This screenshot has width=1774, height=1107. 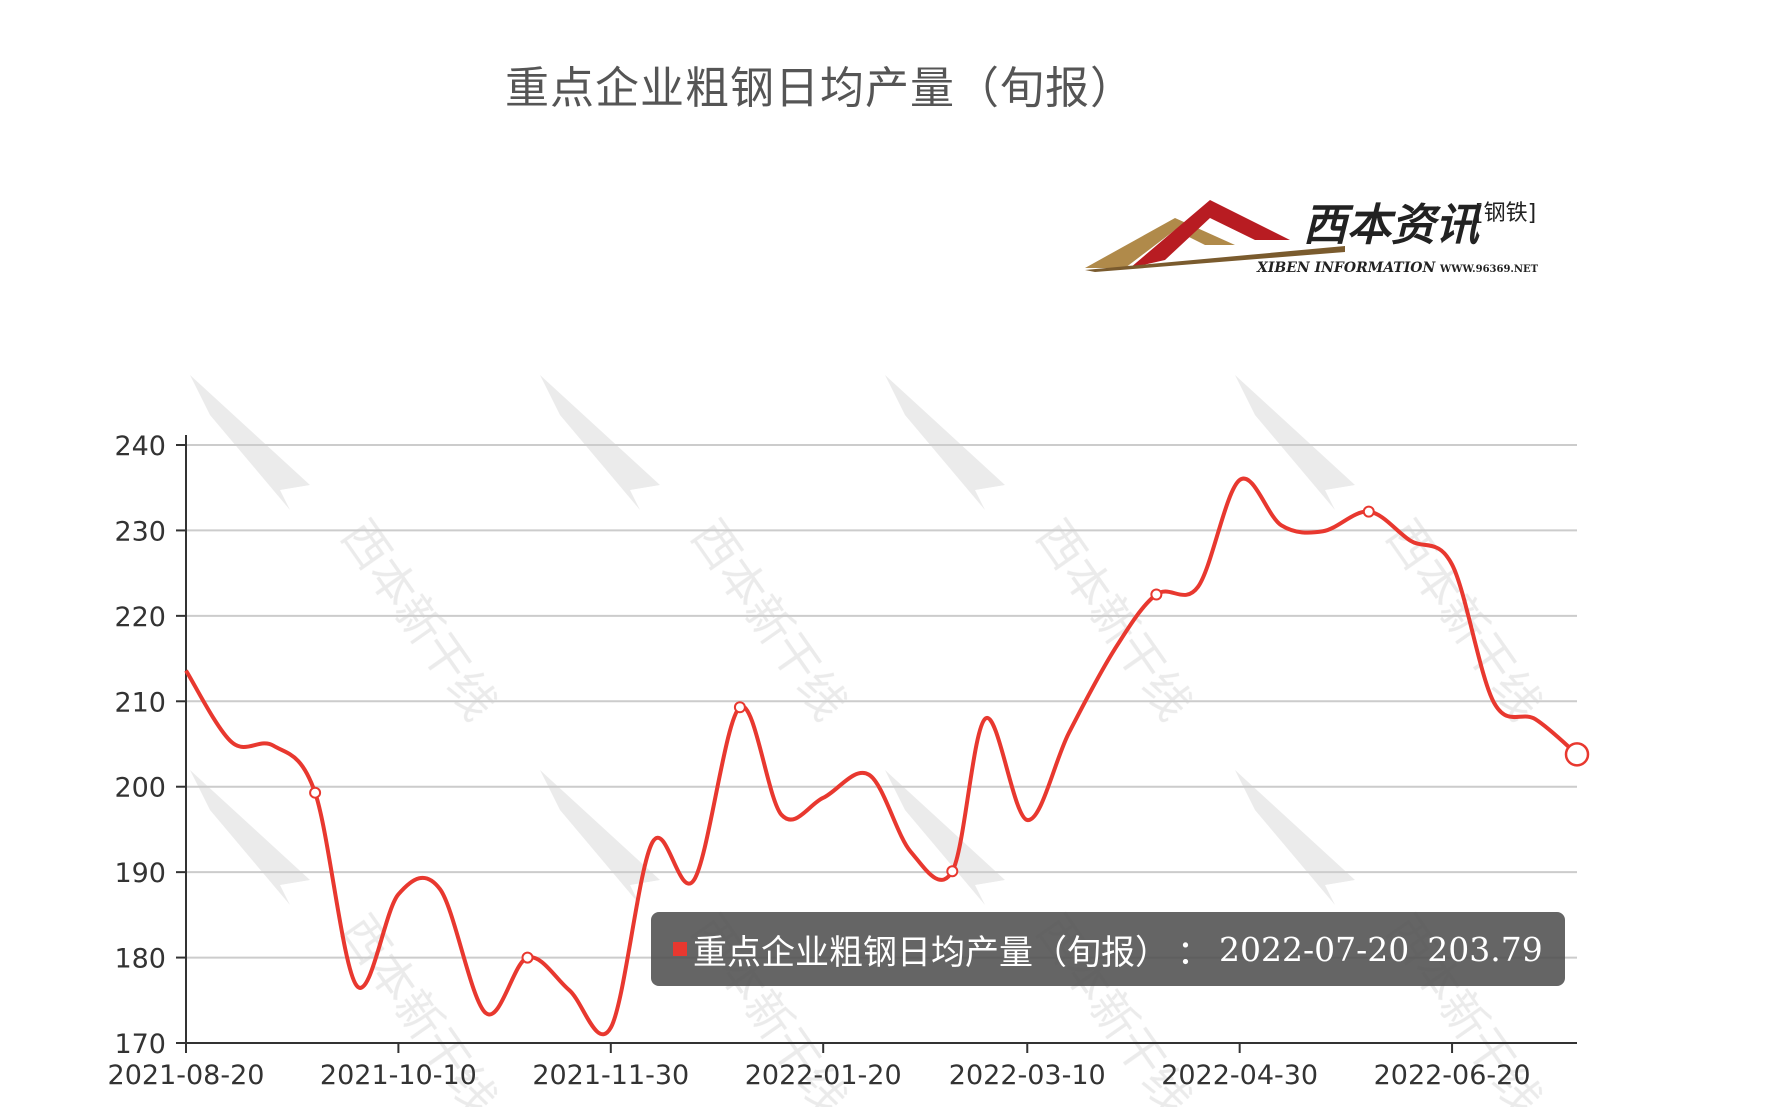 I want to click on tooltip-date: 2022-07-20, so click(x=1314, y=949).